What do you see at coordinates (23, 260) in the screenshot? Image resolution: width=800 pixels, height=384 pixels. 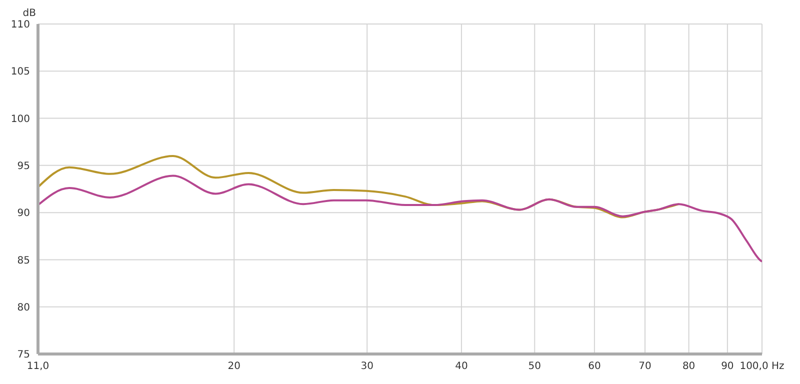 I see `y-tick-label: 85` at bounding box center [23, 260].